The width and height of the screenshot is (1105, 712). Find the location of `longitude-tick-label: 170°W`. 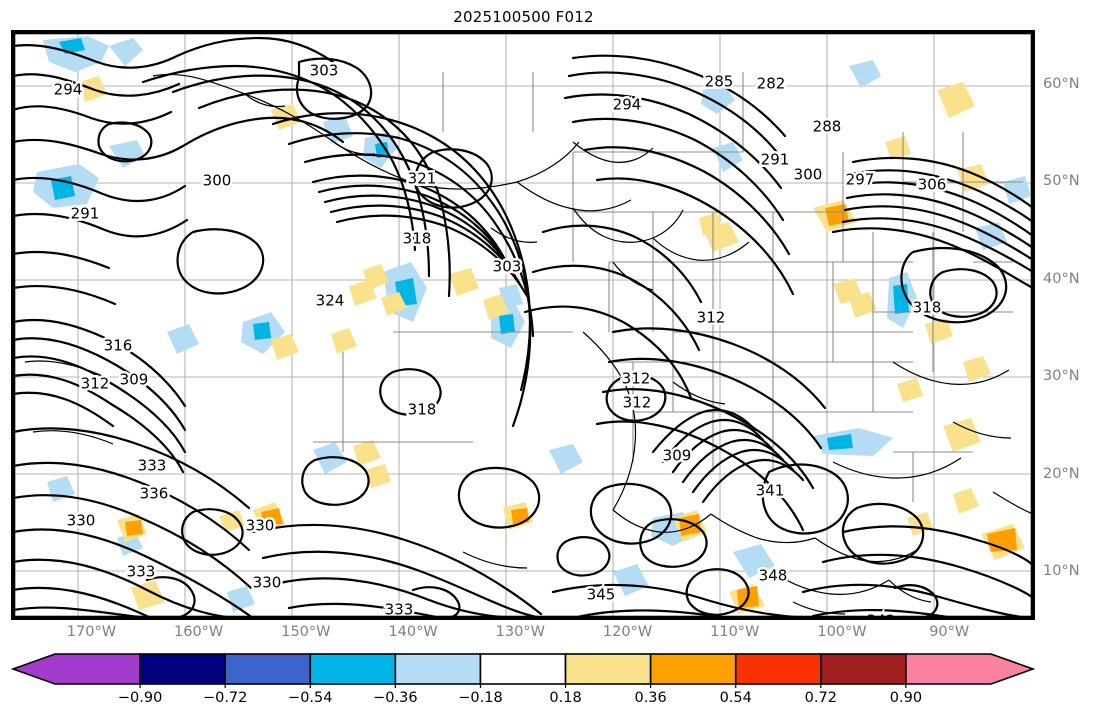

longitude-tick-label: 170°W is located at coordinates (91, 632).